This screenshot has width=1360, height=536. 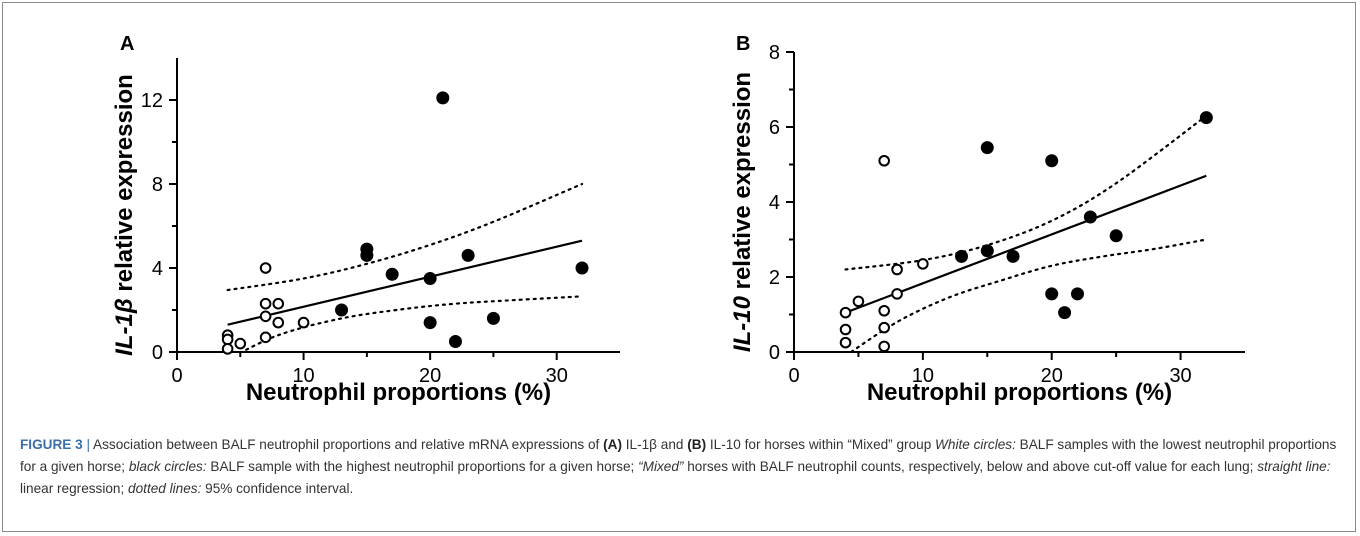 What do you see at coordinates (743, 44) in the screenshot?
I see `panel-letter: B` at bounding box center [743, 44].